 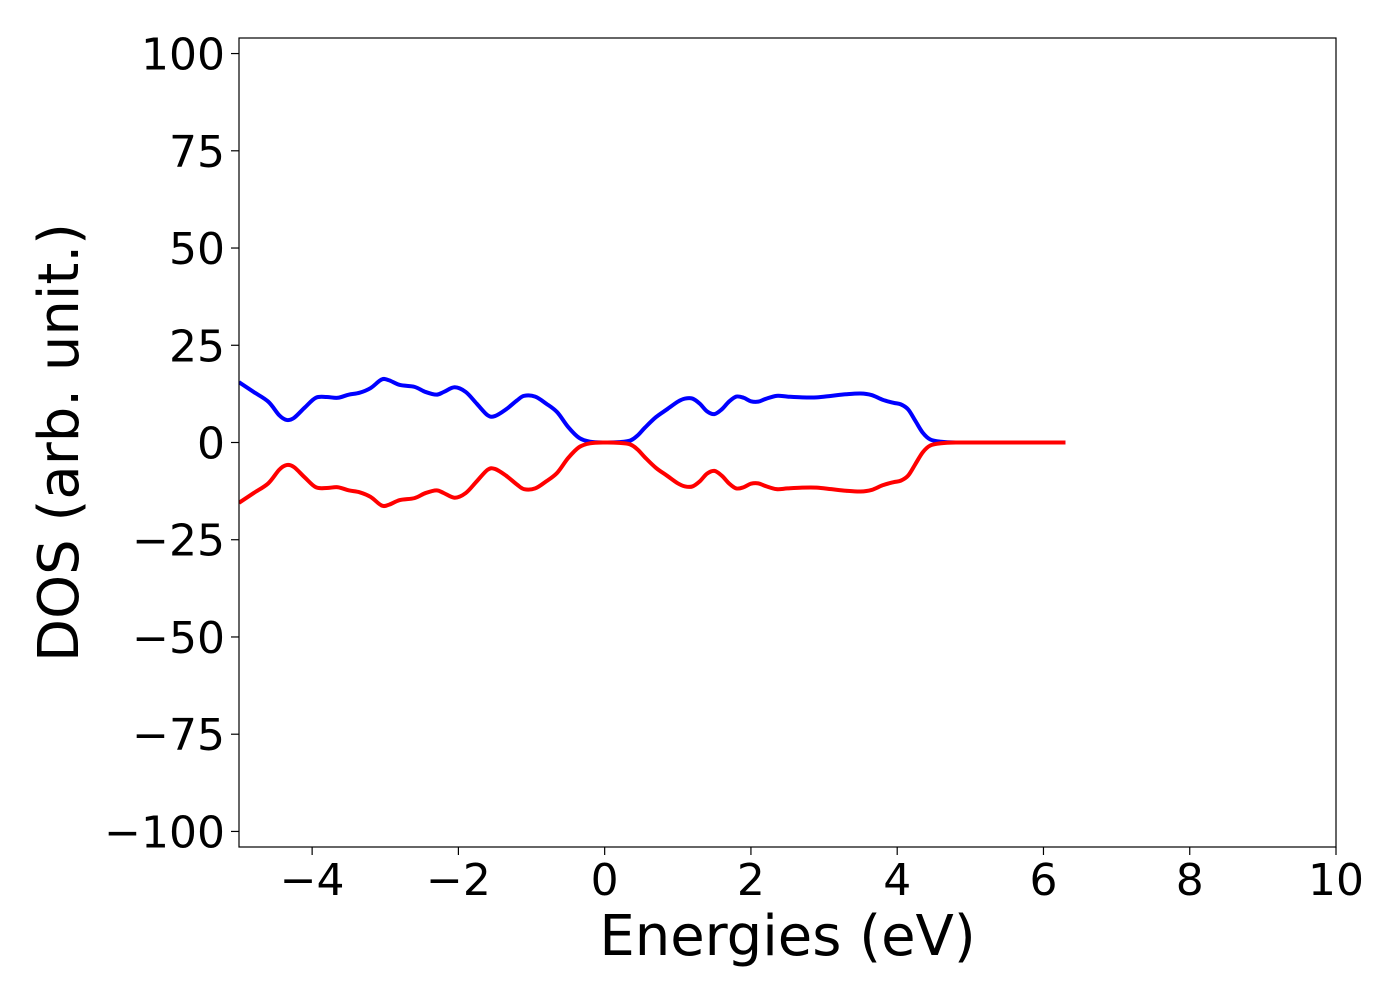 I want to click on y-tick-label: 25, so click(x=197, y=346).